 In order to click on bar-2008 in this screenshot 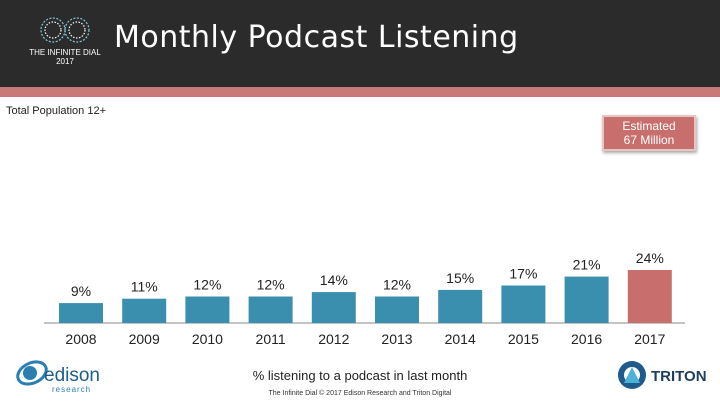, I will do `click(81, 313)`.